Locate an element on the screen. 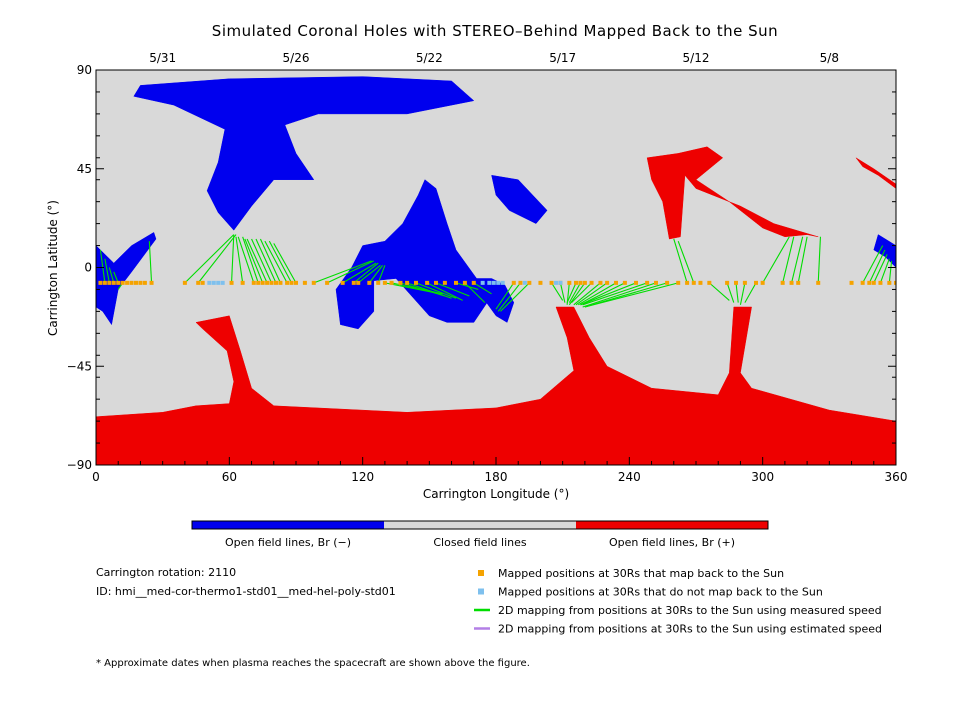 The height and width of the screenshot is (720, 960). date-tick-label-0: 5/31 is located at coordinates (162, 58).